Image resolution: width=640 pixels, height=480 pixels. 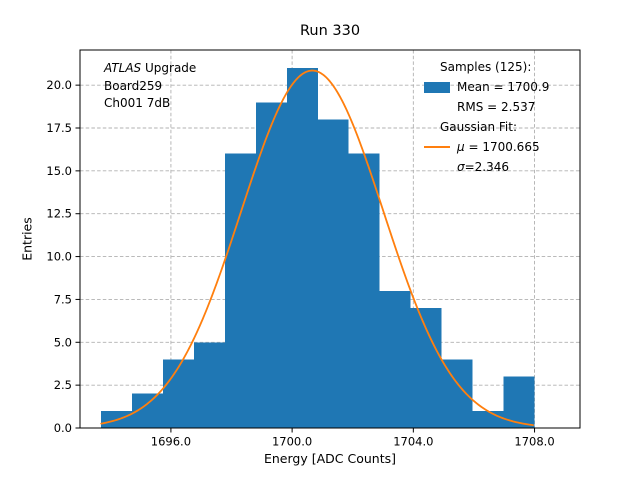 I want to click on legend-fit-header: Gaussian Fit:, so click(x=478, y=127).